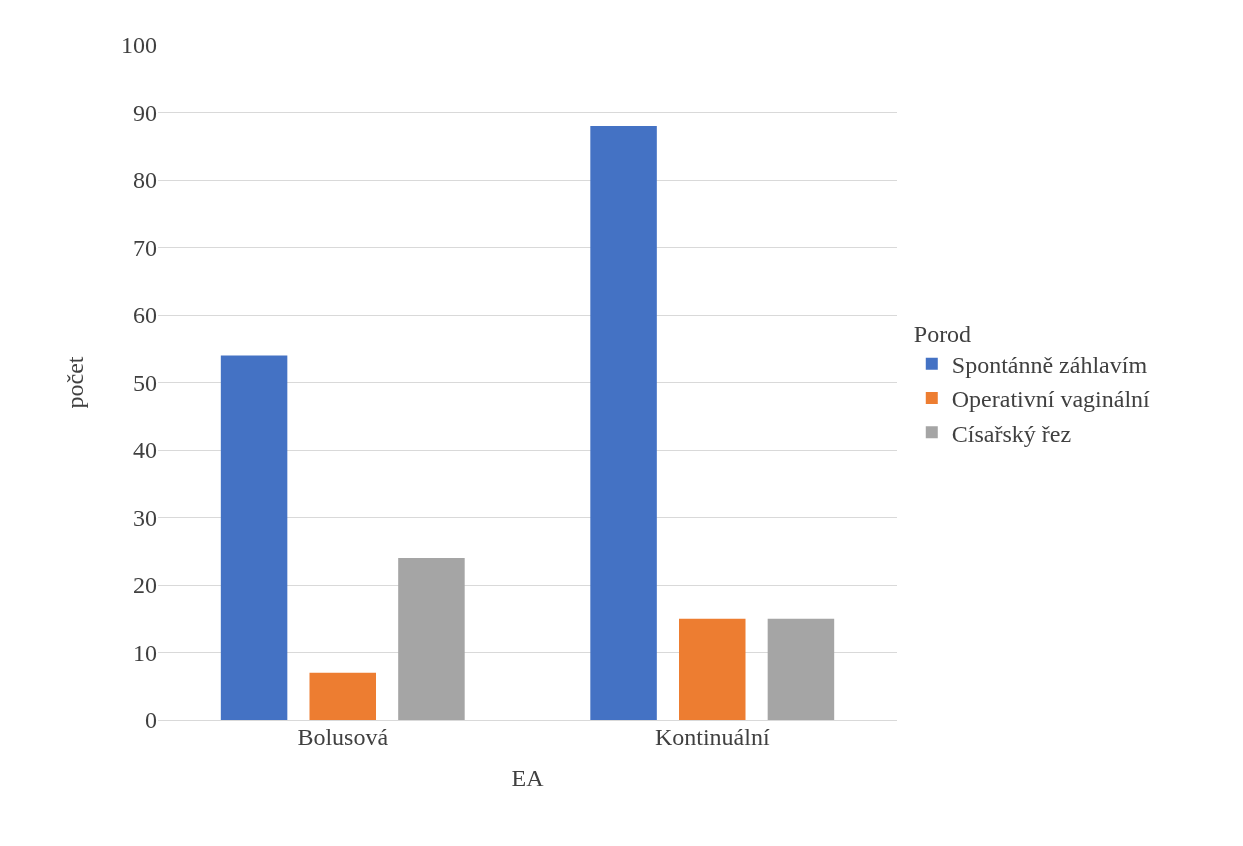 The width and height of the screenshot is (1243, 846). What do you see at coordinates (145, 517) in the screenshot?
I see `y-tick-label: 30` at bounding box center [145, 517].